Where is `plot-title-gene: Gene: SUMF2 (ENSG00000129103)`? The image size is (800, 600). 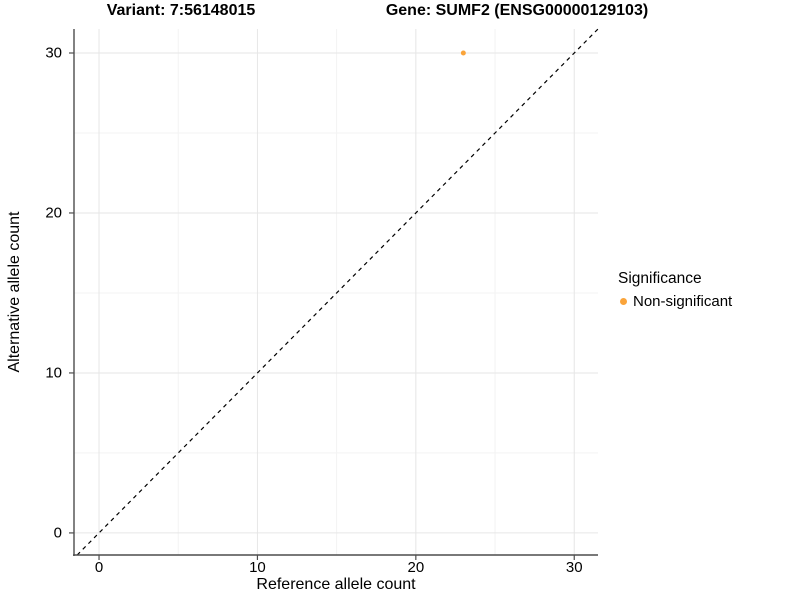 plot-title-gene: Gene: SUMF2 (ENSG00000129103) is located at coordinates (517, 10).